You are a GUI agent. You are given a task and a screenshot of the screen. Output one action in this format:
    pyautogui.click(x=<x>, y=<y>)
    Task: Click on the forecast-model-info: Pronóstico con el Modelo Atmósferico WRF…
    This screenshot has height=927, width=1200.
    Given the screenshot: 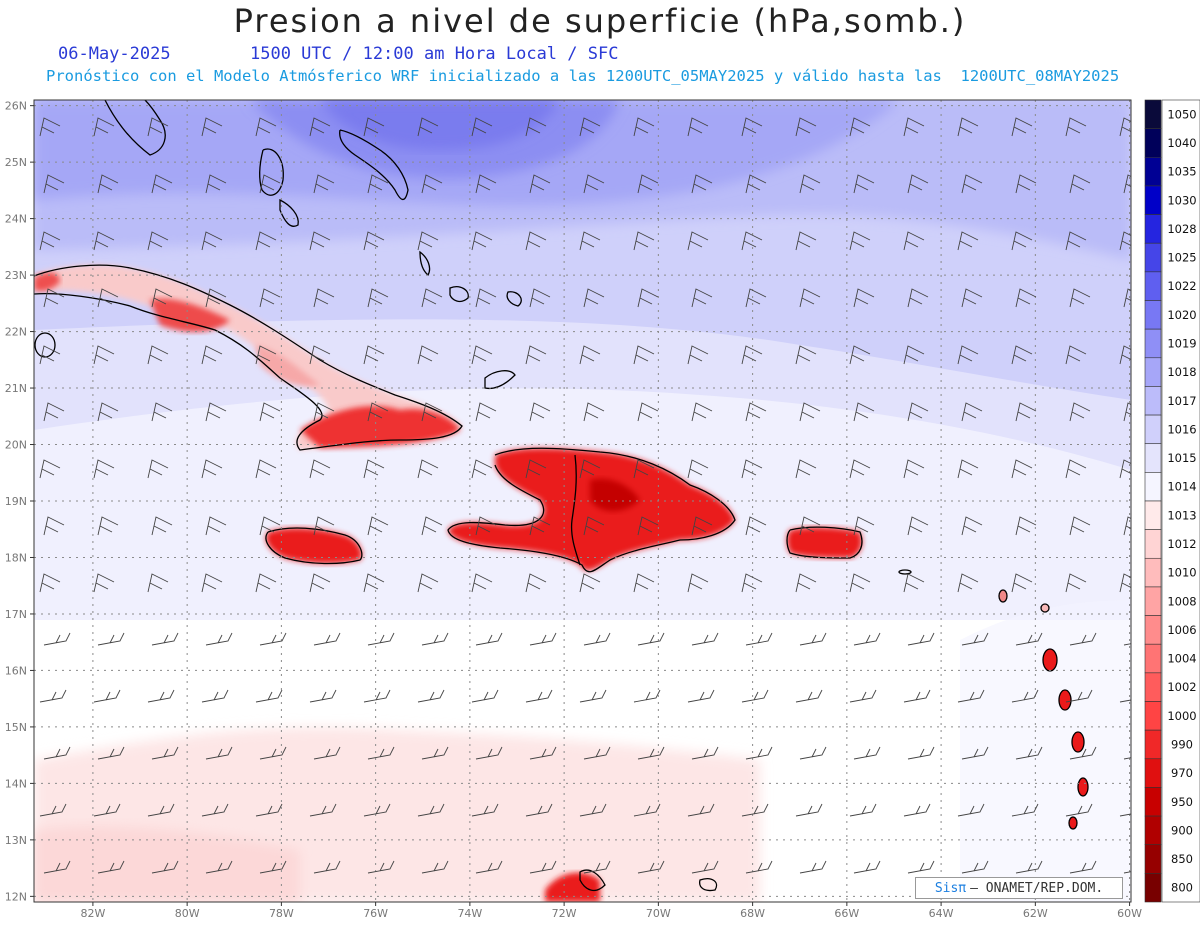 What is the action you would take?
    pyautogui.click(x=583, y=76)
    